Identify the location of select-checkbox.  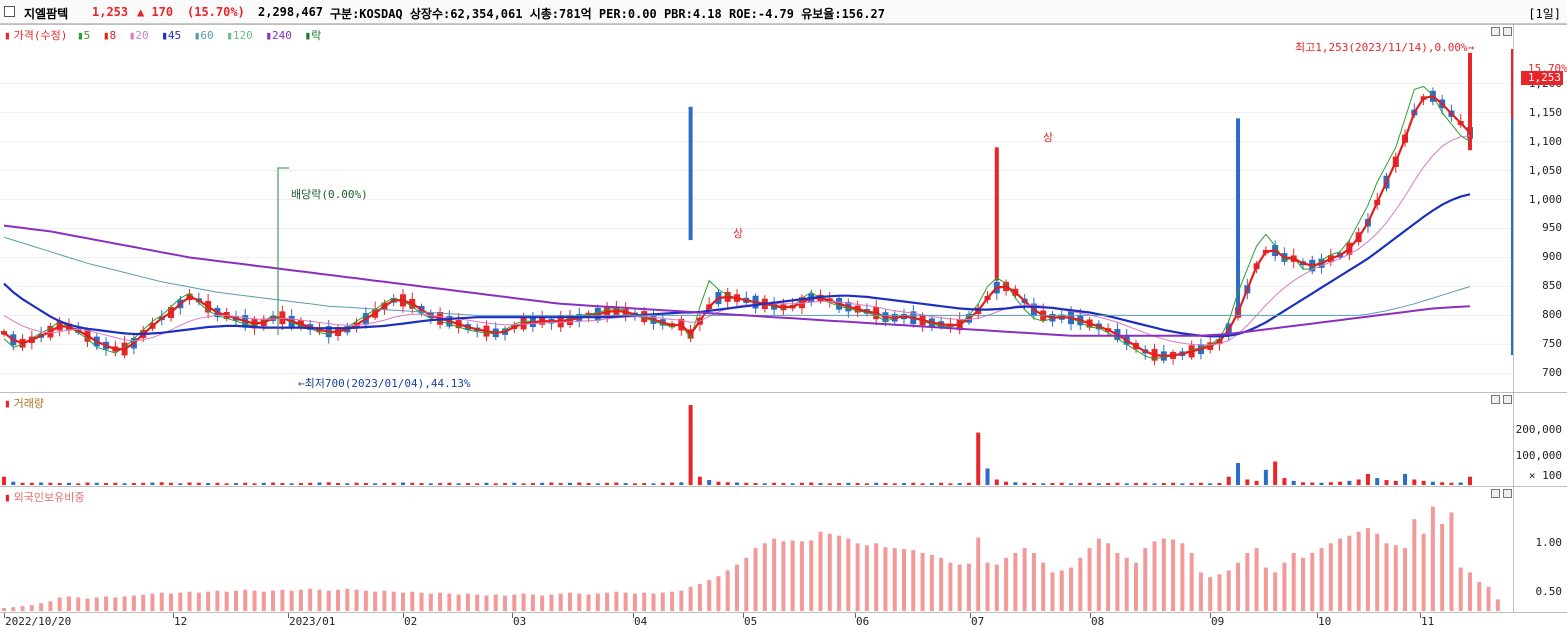
(9, 11).